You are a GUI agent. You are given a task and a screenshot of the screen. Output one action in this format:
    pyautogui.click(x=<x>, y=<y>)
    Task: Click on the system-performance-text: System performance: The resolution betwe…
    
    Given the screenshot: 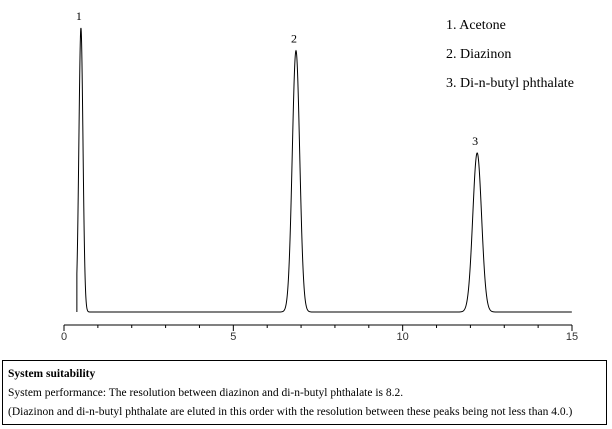 What is the action you would take?
    pyautogui.click(x=206, y=393)
    